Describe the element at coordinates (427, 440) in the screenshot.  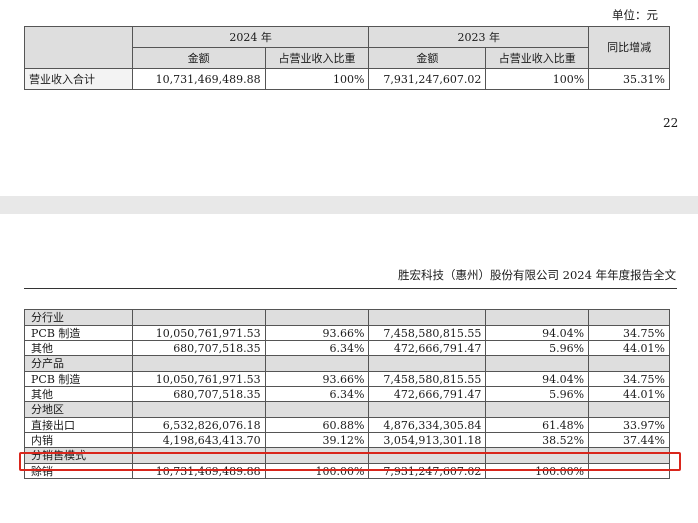
I see `value-cell: 3,054,913,301.18` at that location.